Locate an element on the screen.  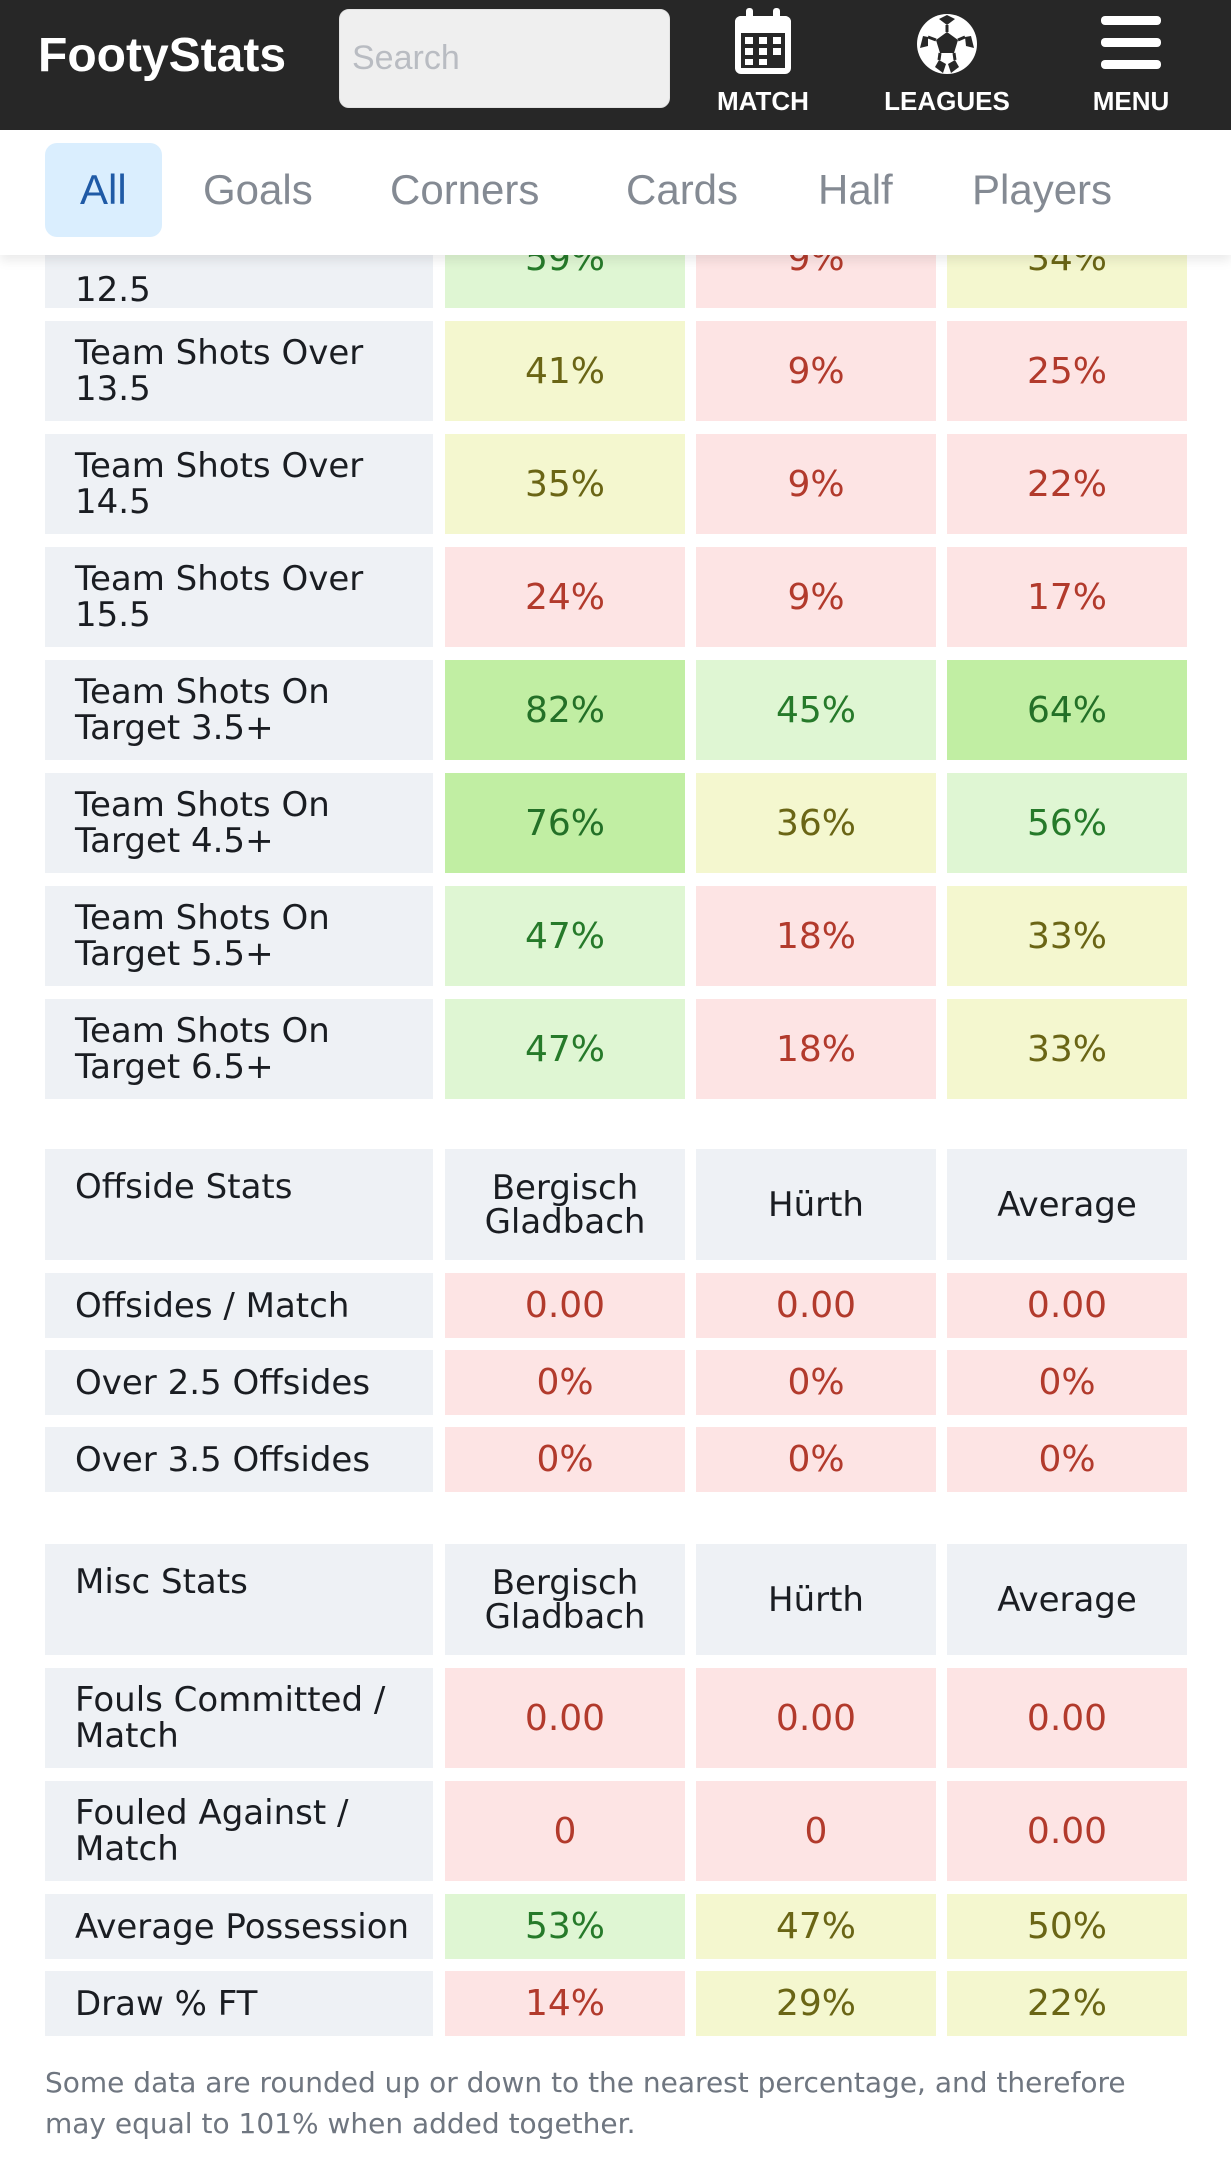
row-label: Over 3.5 Offsides is located at coordinates (239, 1459).